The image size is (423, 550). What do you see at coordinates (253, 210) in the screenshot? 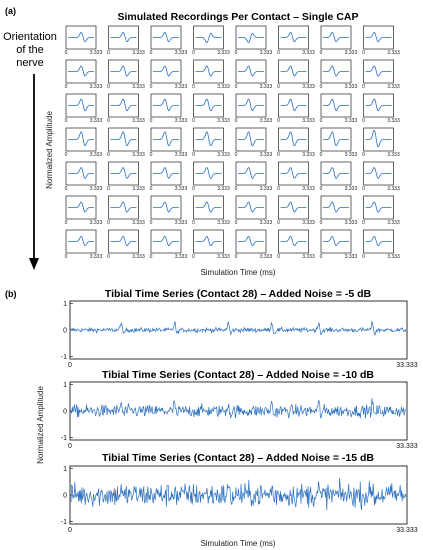
I see `subplot-r6-c5: 0 3.333` at bounding box center [253, 210].